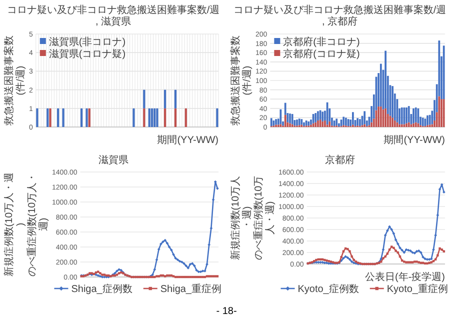 This screenshot has height=320, width=453. I want to click on legend-label: Shiga_症例数, so click(101, 289).